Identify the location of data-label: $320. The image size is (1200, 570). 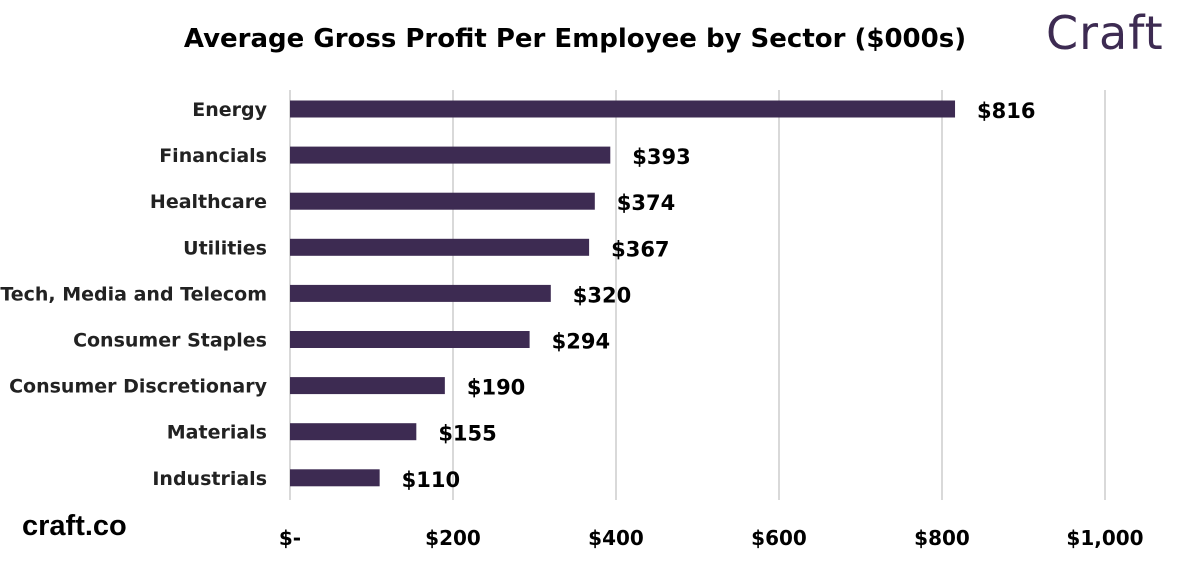
(602, 295).